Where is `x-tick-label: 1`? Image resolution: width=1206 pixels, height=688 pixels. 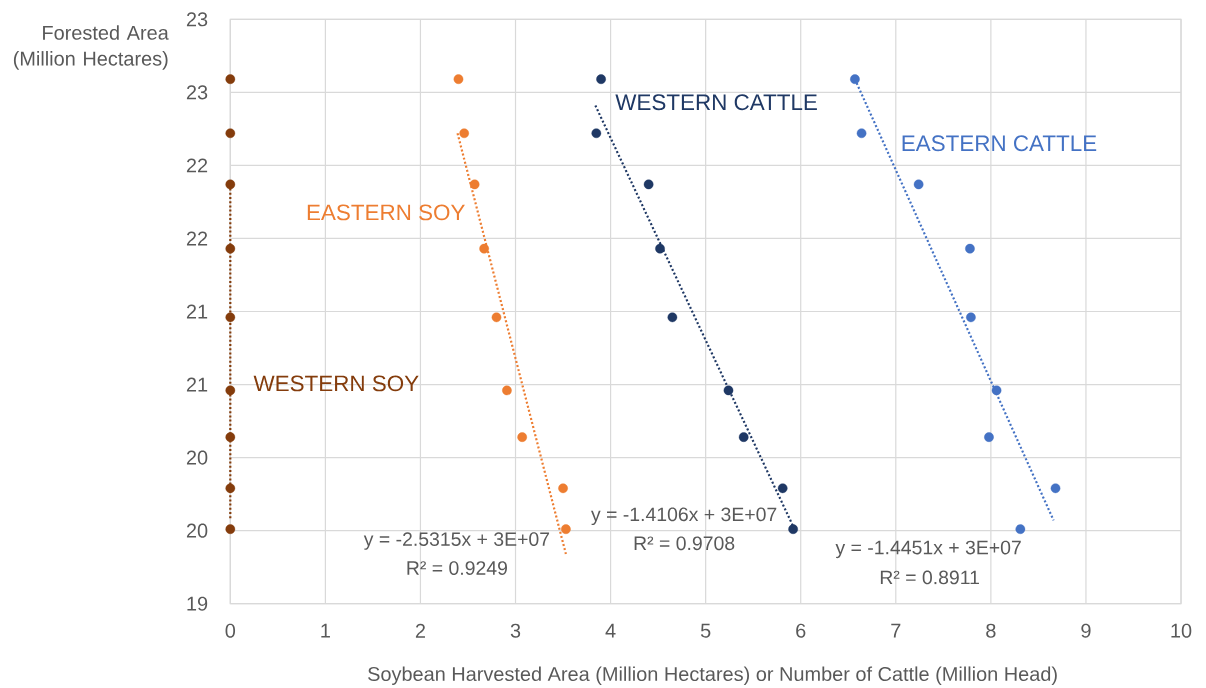 x-tick-label: 1 is located at coordinates (325, 630).